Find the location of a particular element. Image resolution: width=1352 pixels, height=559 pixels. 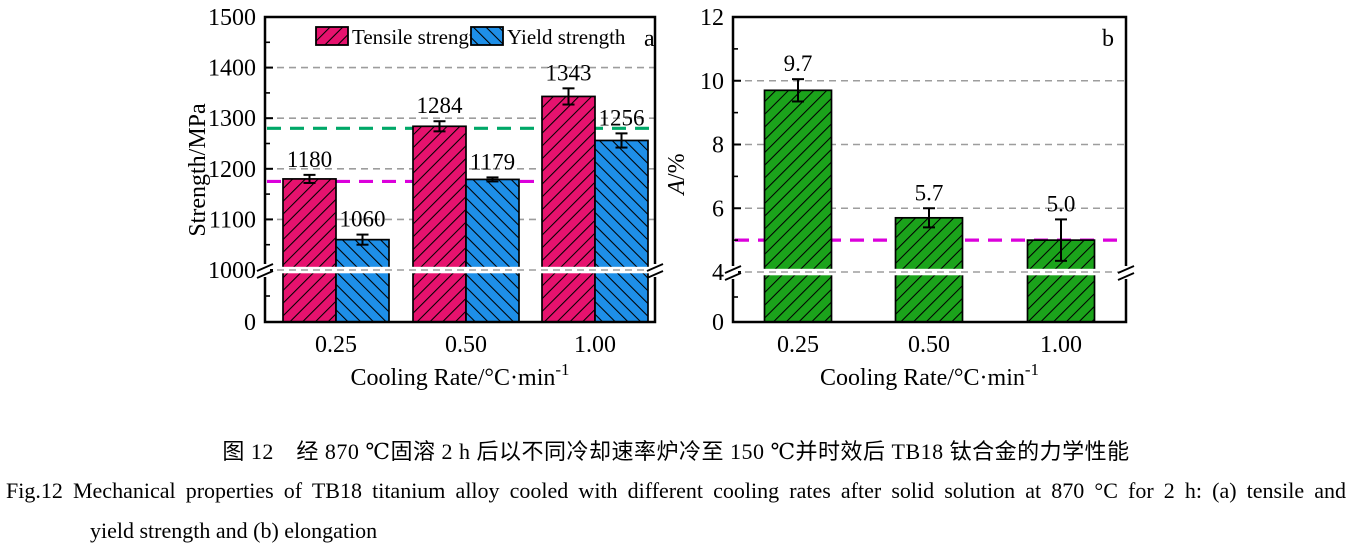

legend-label: Tensile strength is located at coordinates (419, 37).